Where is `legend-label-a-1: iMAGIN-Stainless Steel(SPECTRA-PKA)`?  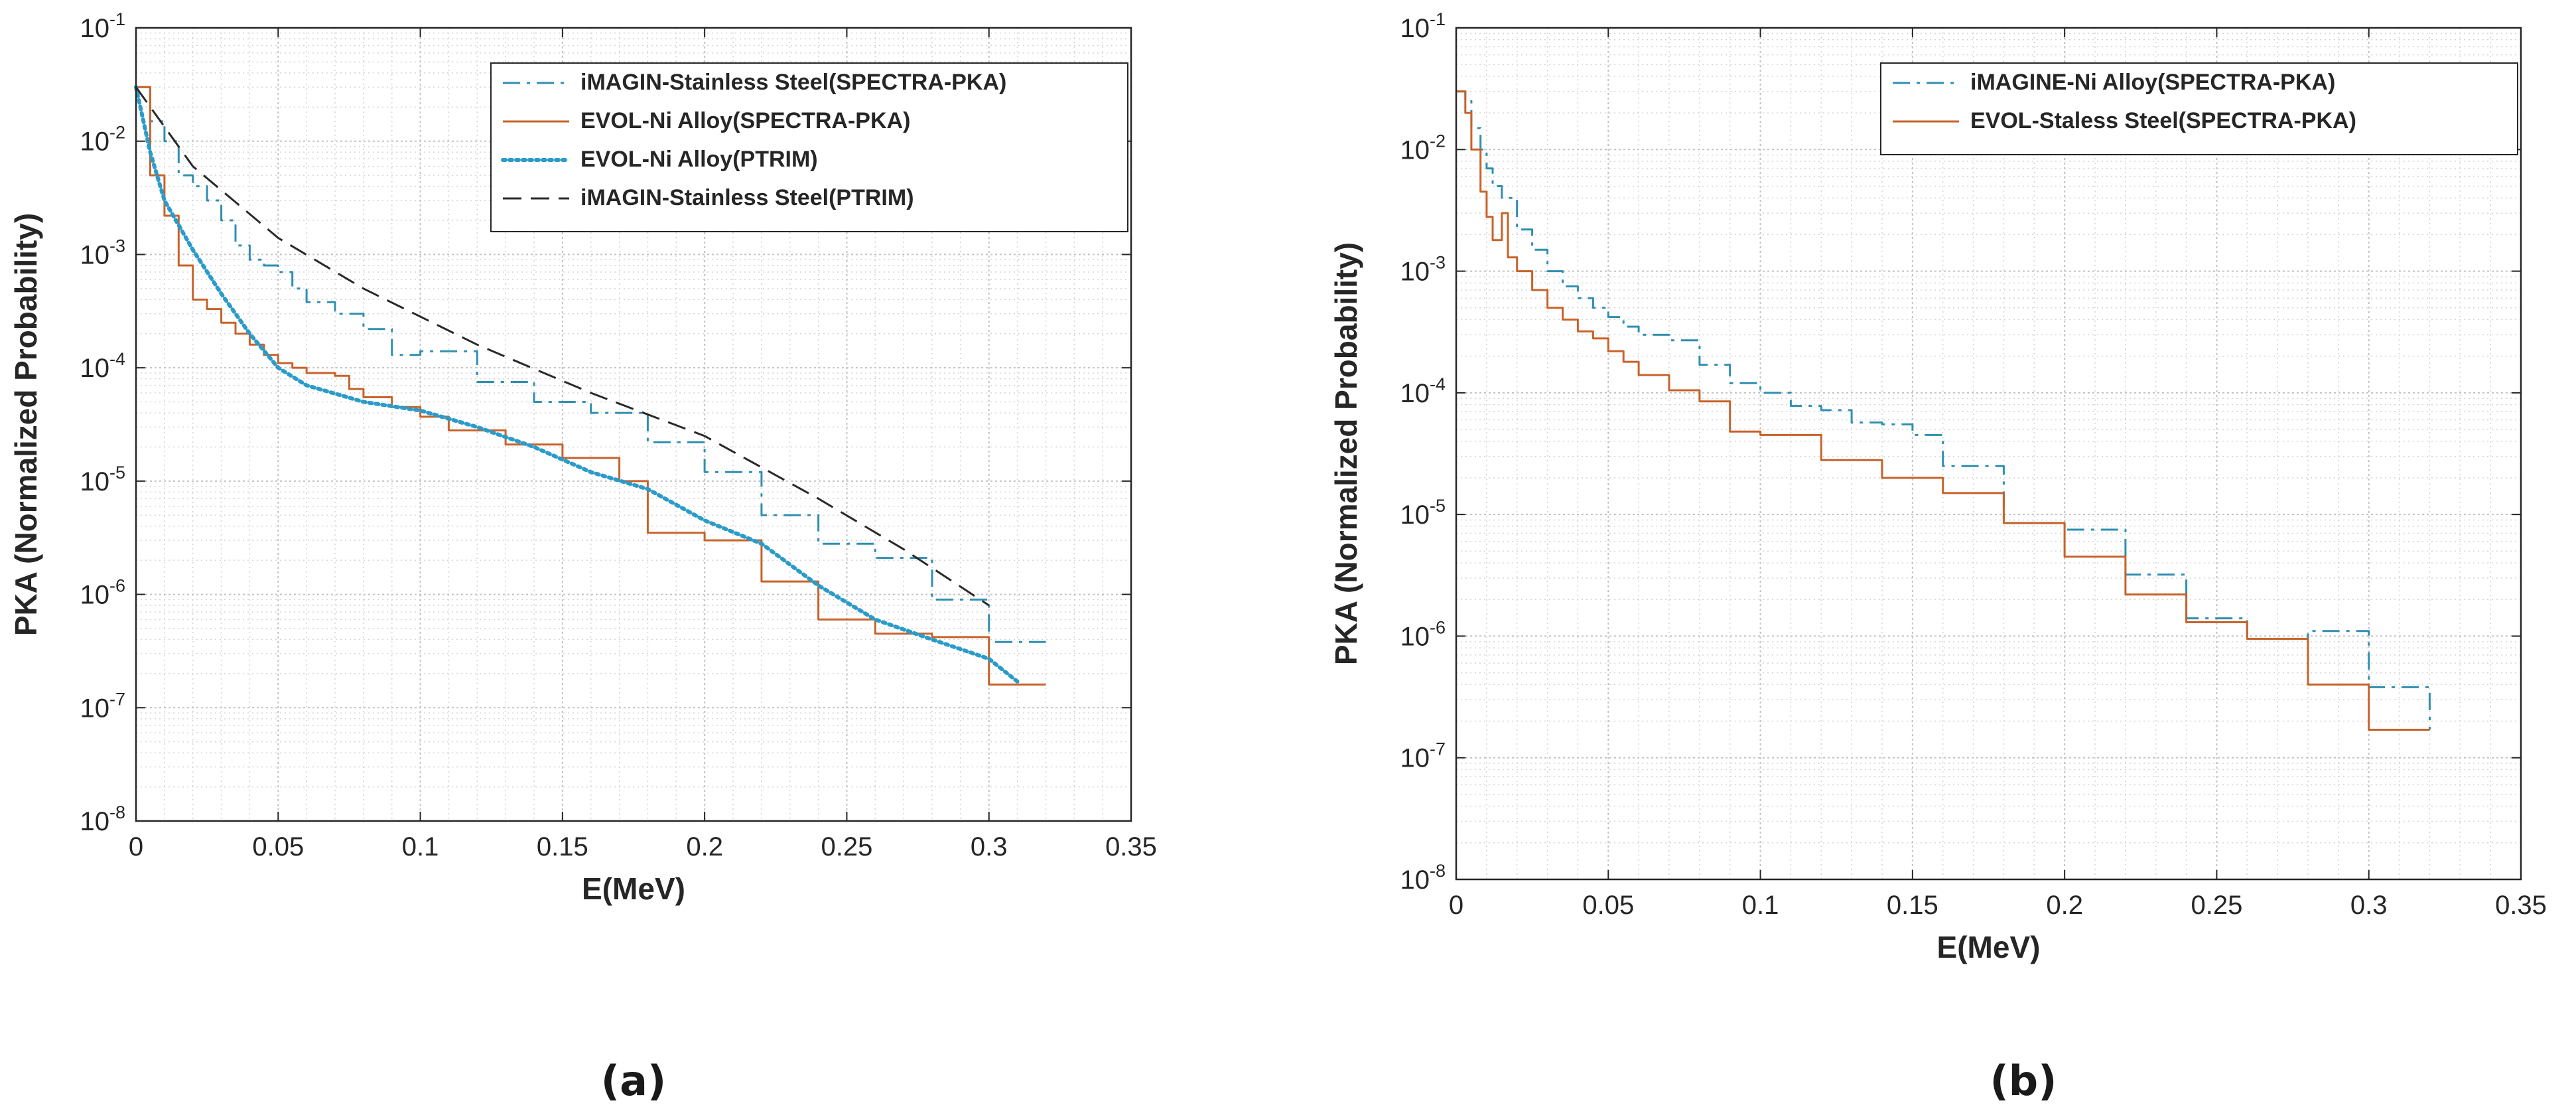 legend-label-a-1: iMAGIN-Stainless Steel(SPECTRA-PKA) is located at coordinates (793, 82).